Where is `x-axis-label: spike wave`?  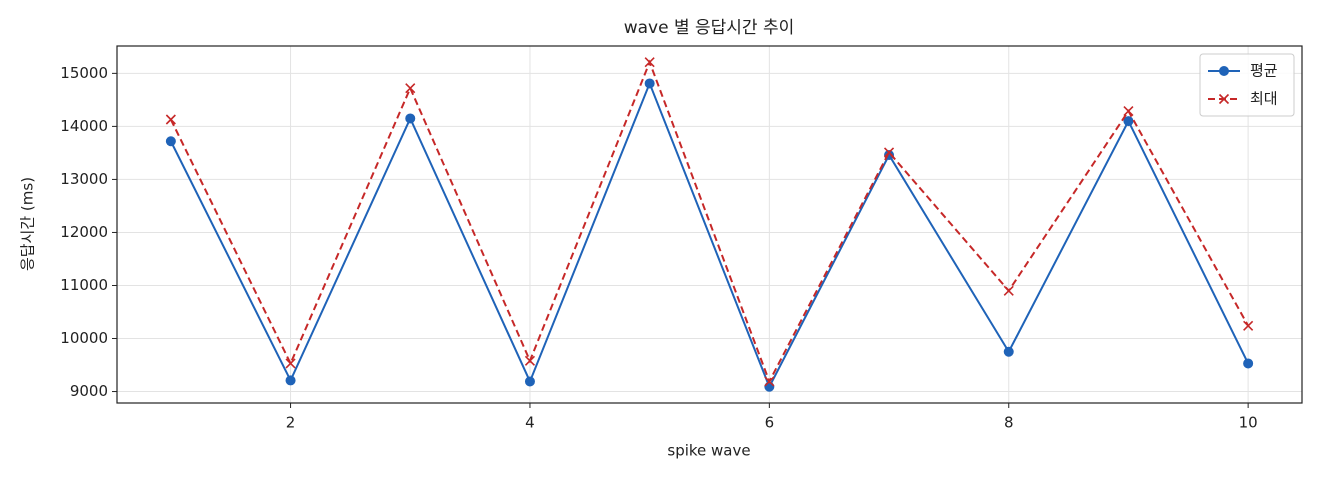
x-axis-label: spike wave is located at coordinates (708, 451).